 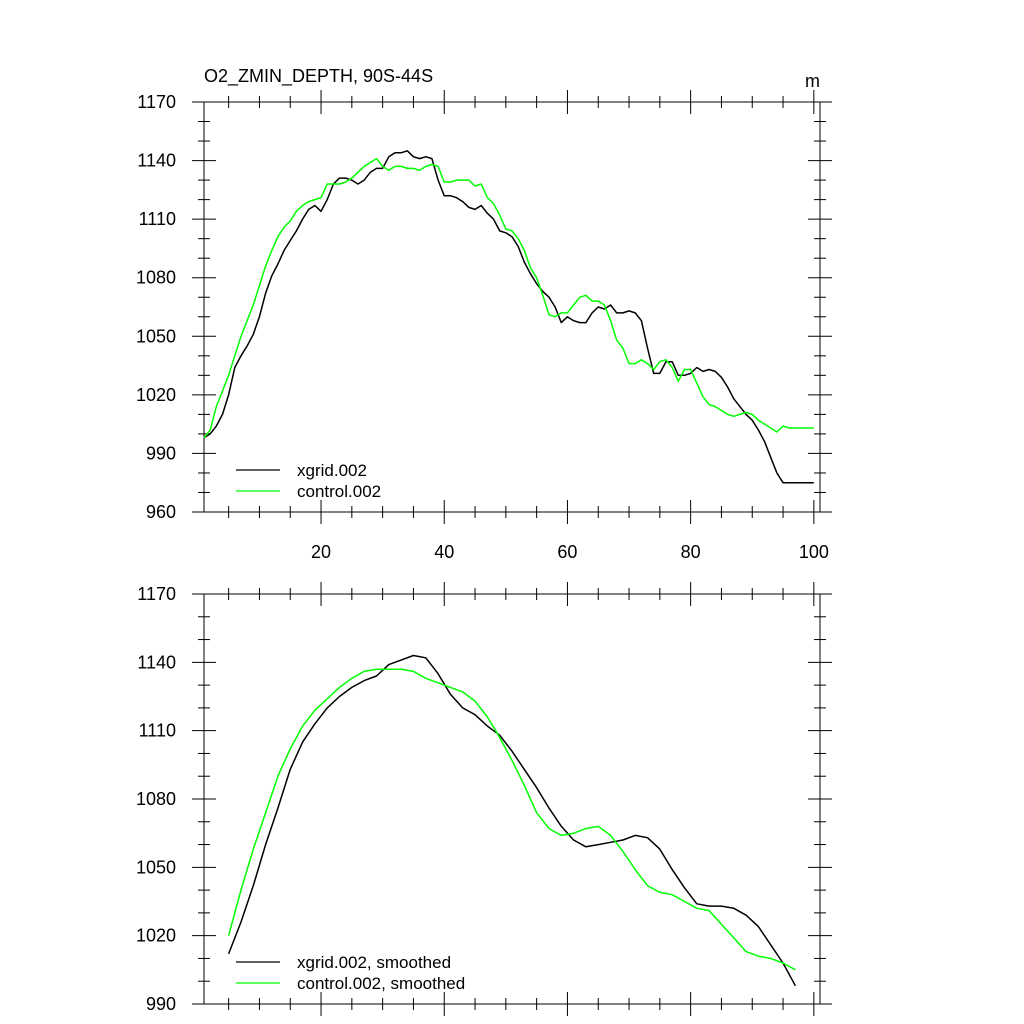 I want to click on legend-label-xgrid: xgrid.002, so click(x=332, y=470).